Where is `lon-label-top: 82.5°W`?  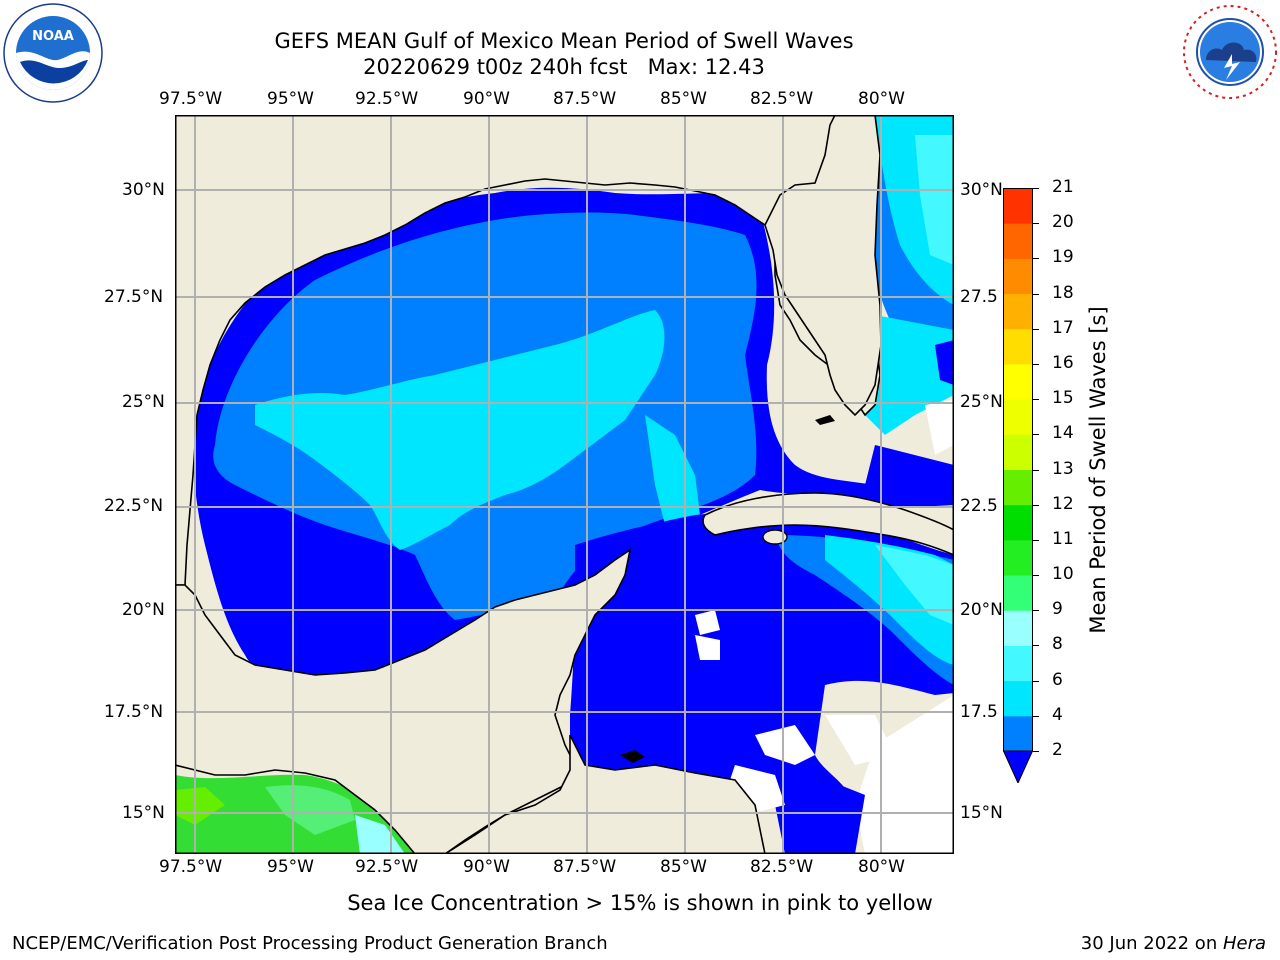 lon-label-top: 82.5°W is located at coordinates (782, 99).